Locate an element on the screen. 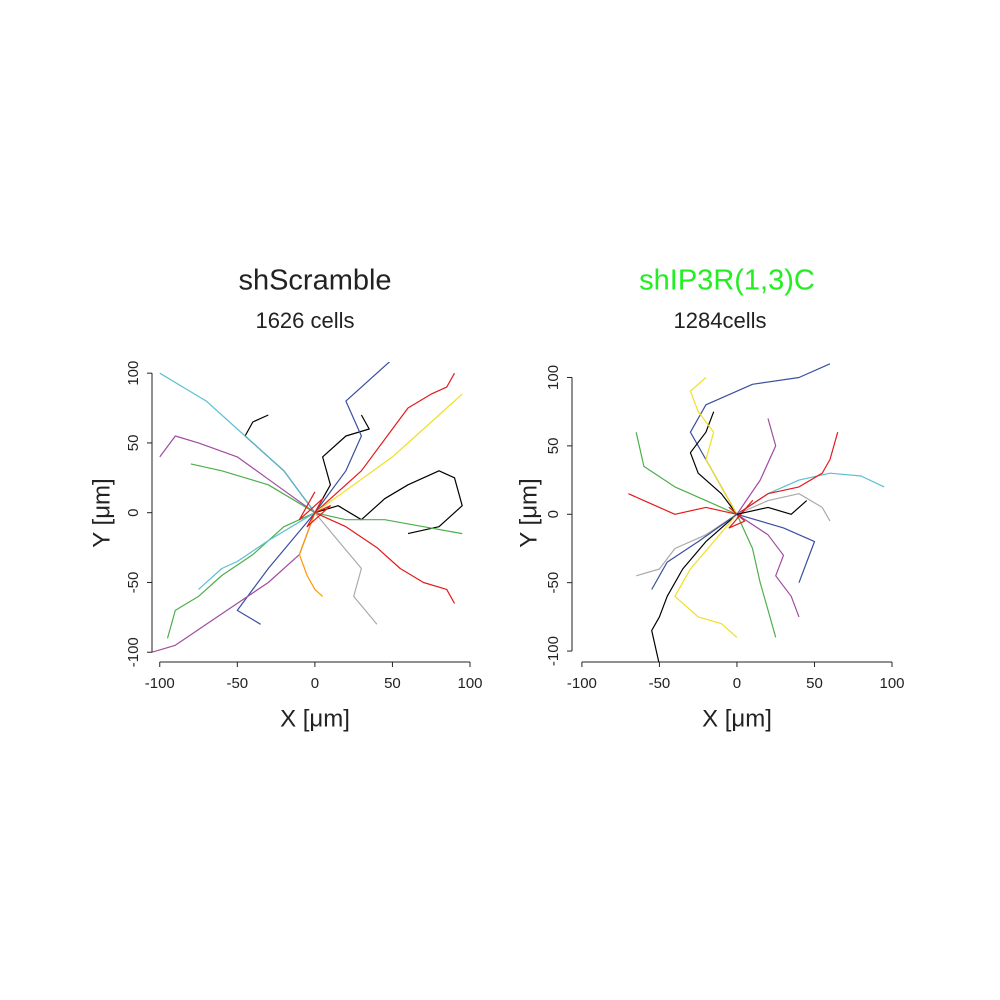  panel-subtitle: 1626 cells is located at coordinates (304, 320).